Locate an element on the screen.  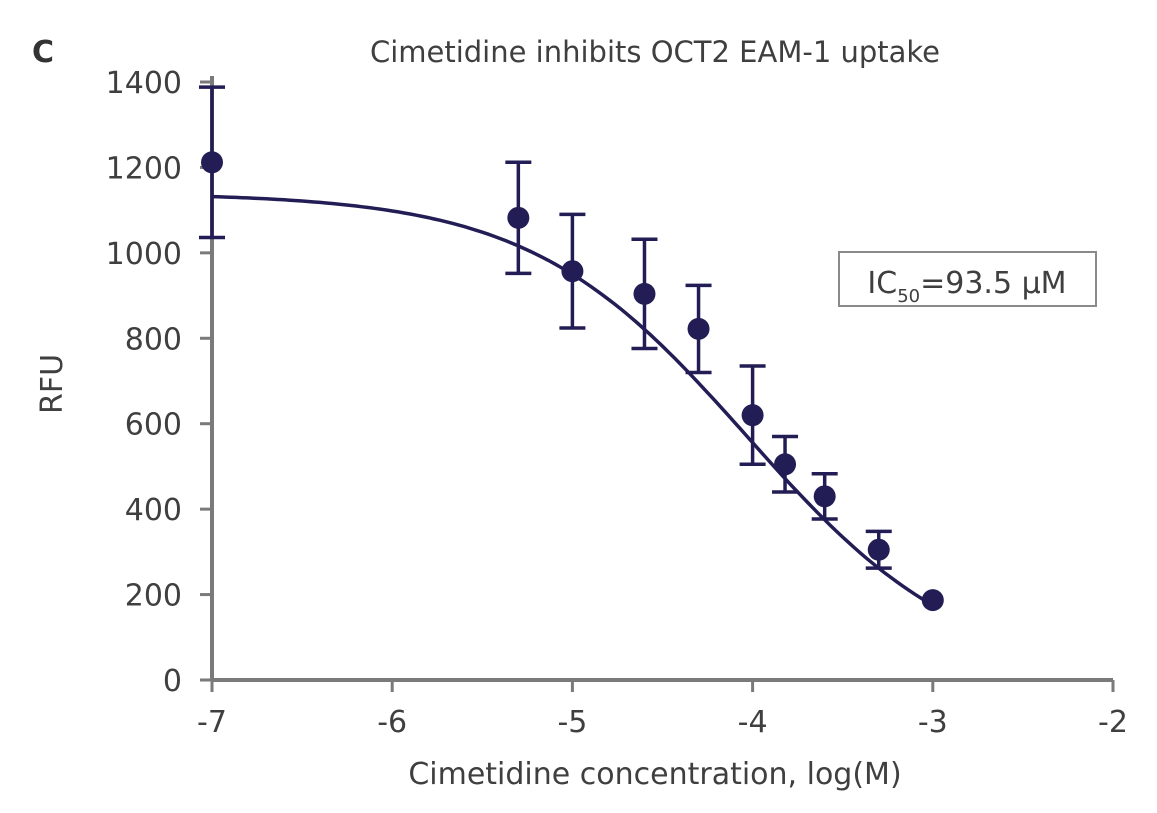
y-axis-label: RFU is located at coordinates (52, 384).